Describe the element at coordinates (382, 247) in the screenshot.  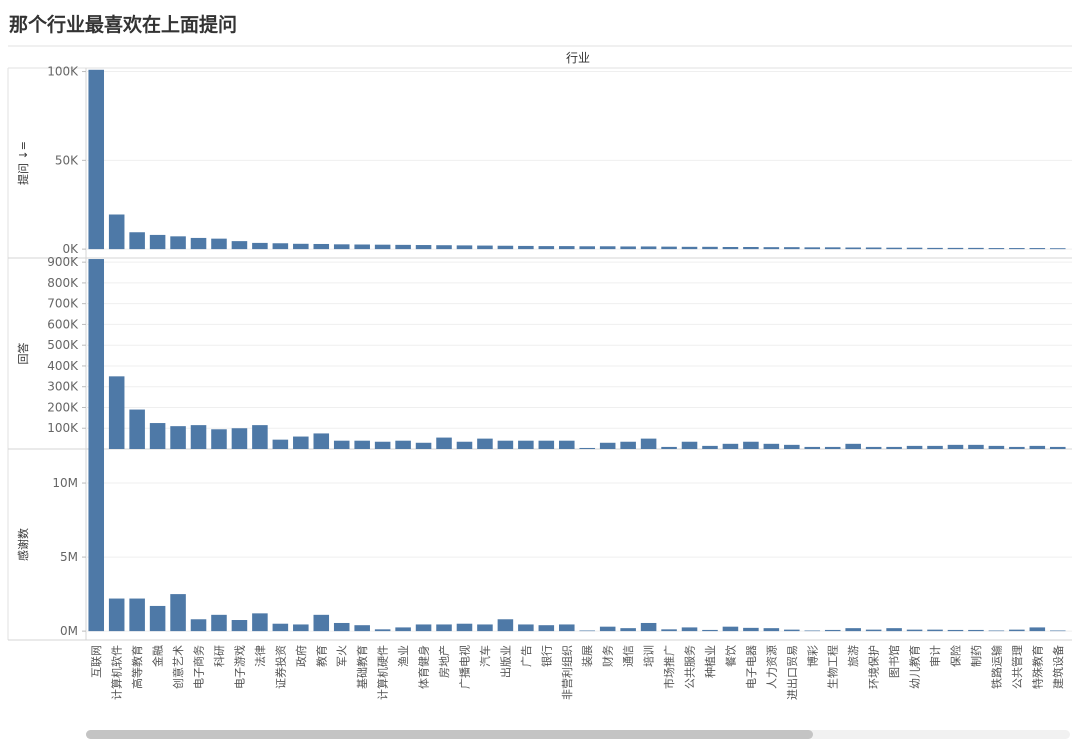
I see `bar-提问-计算机硬件` at that location.